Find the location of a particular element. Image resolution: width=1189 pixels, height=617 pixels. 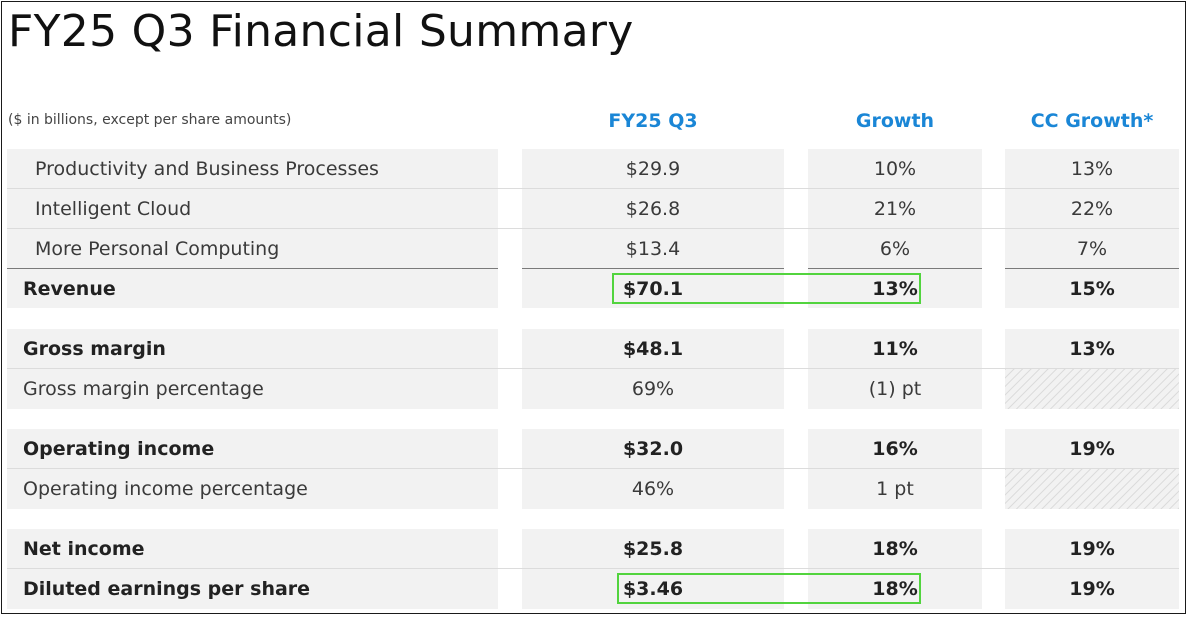

row-label-gross-margin-pct: Gross margin percentage is located at coordinates (252, 389).